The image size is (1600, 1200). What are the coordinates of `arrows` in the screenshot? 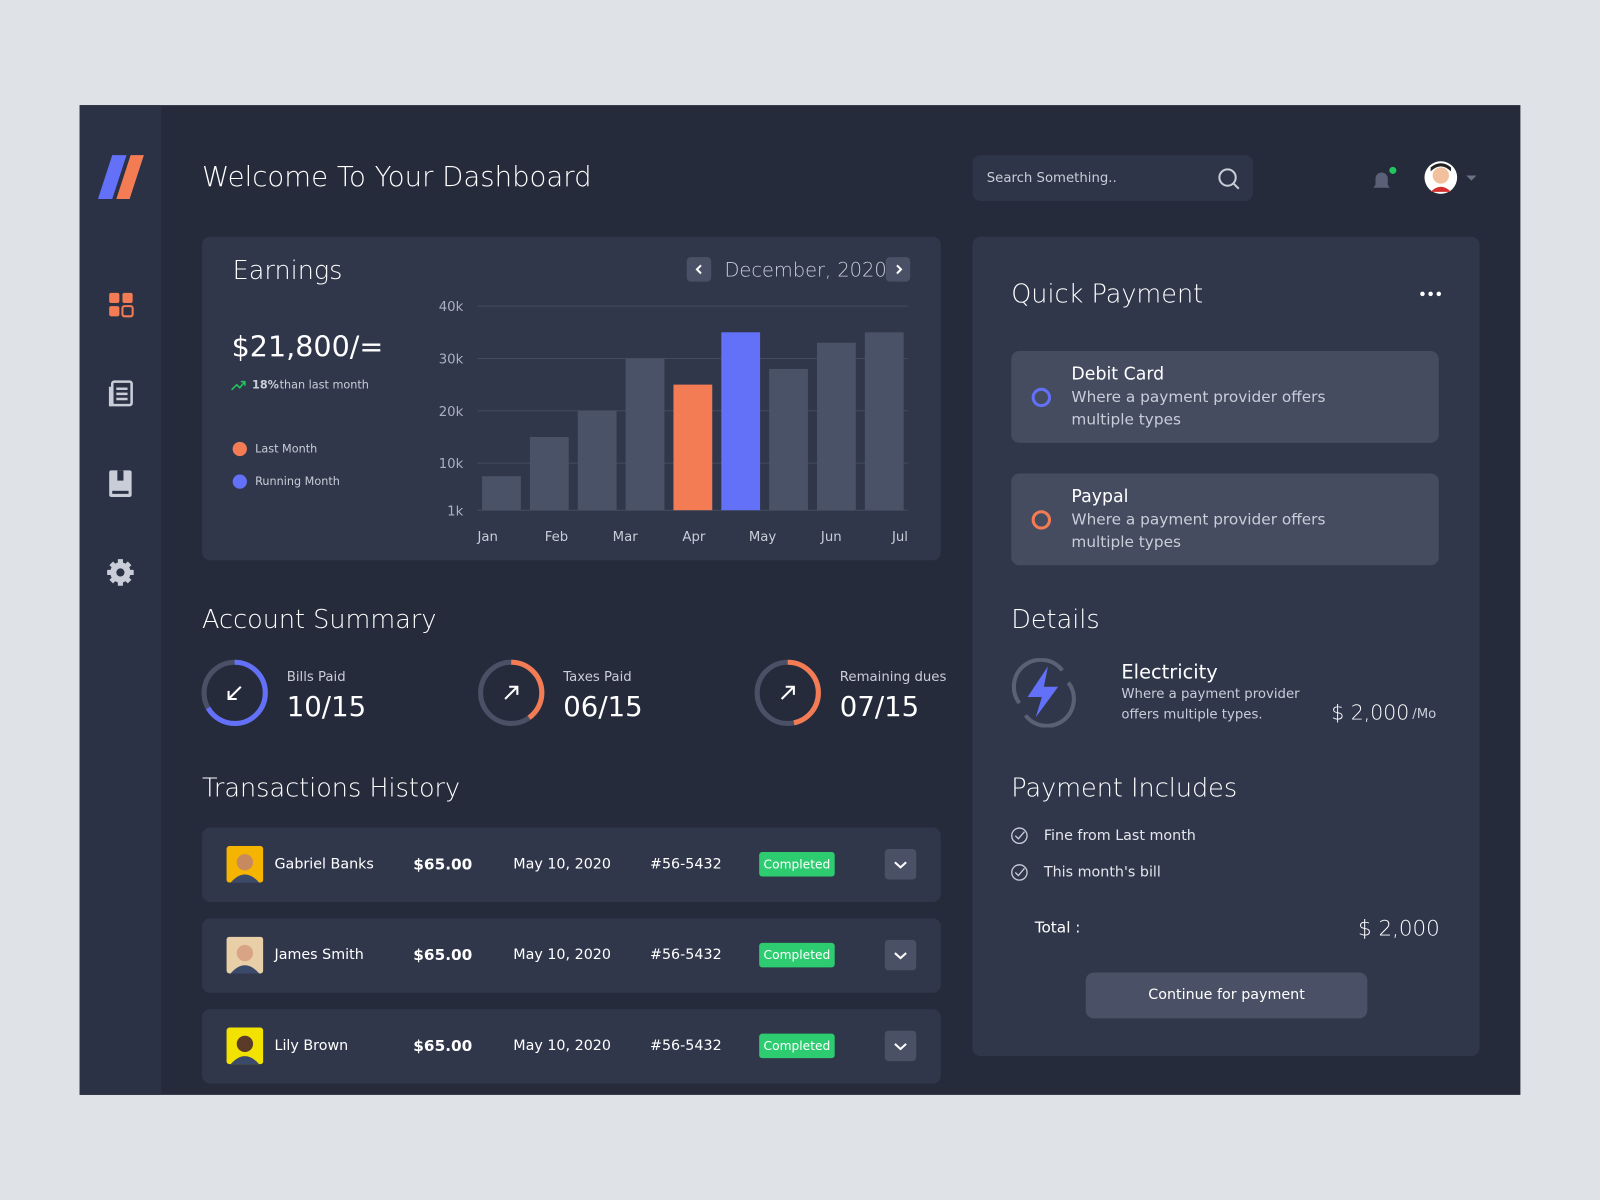 It's located at (799, 269).